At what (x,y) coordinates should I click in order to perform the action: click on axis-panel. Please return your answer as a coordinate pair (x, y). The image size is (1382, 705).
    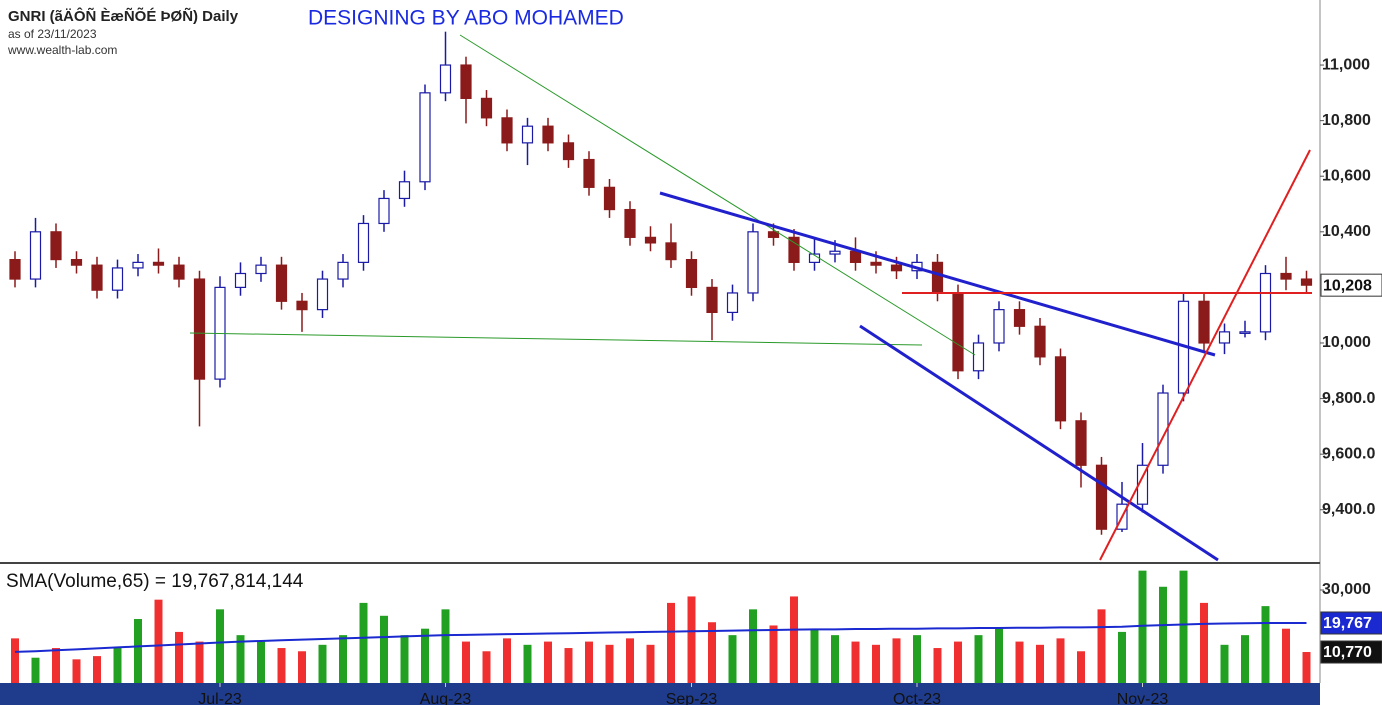
    Looking at the image, I should click on (1351, 352).